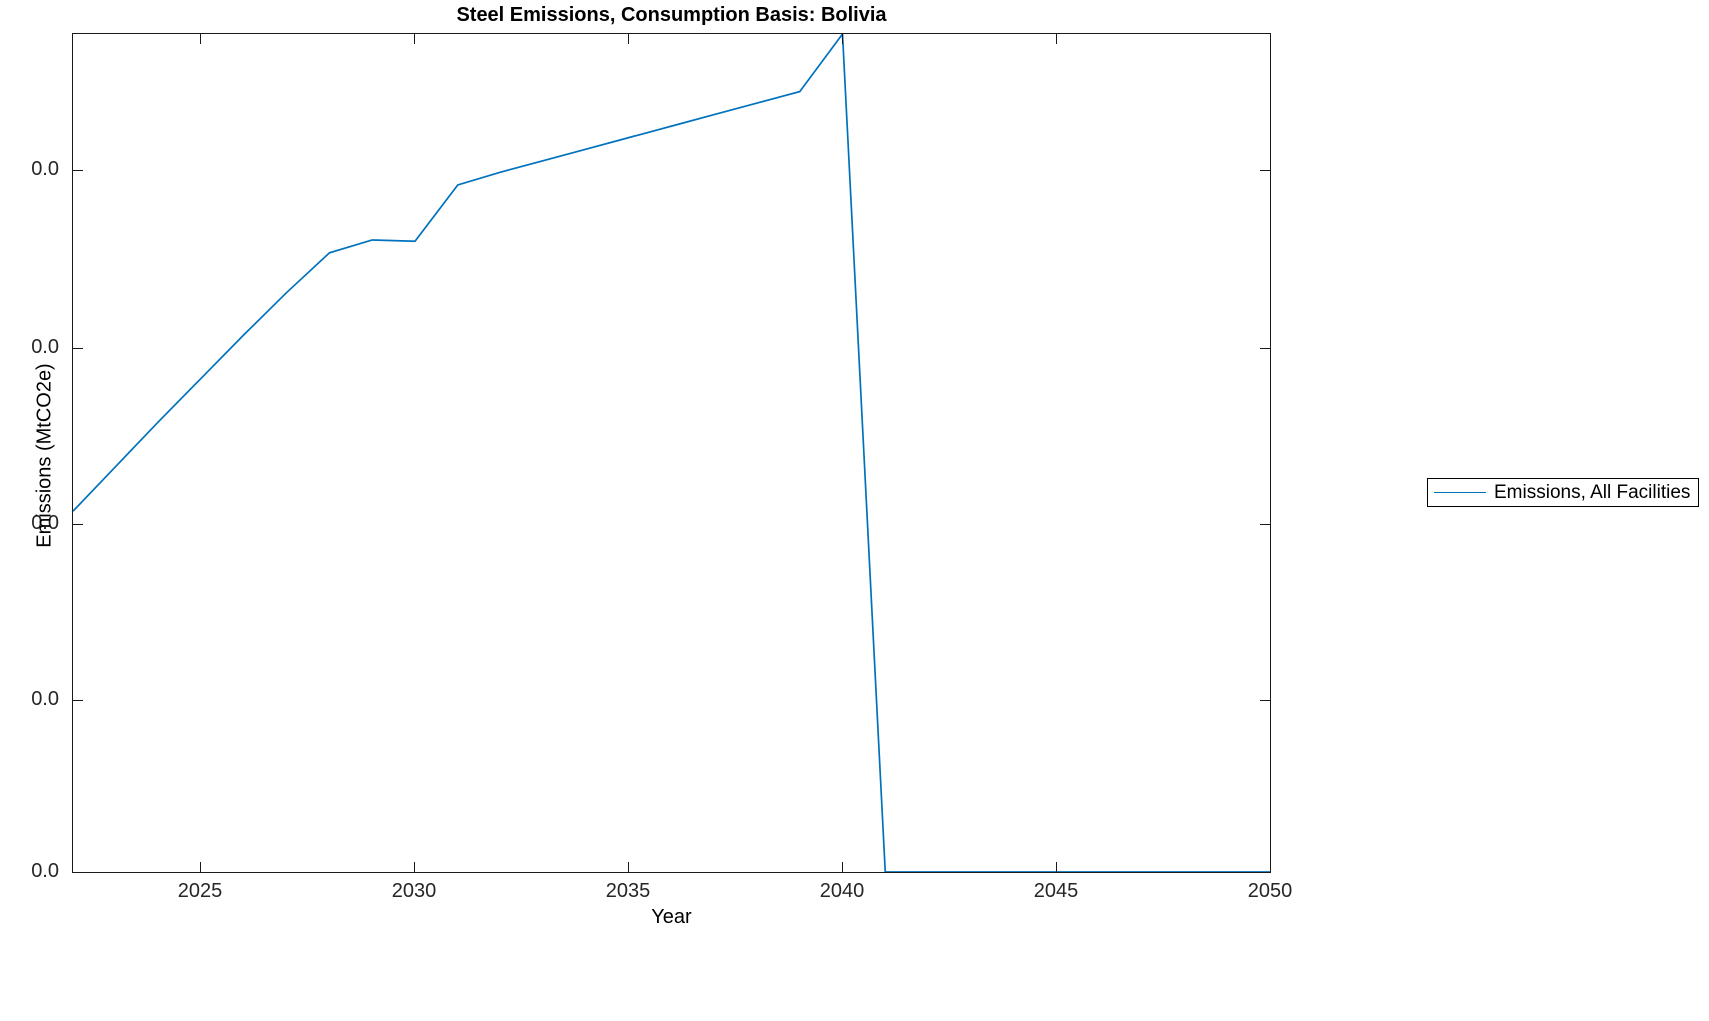 Image resolution: width=1709 pixels, height=1021 pixels. What do you see at coordinates (414, 38) in the screenshot?
I see `xtick-mark-top-2030` at bounding box center [414, 38].